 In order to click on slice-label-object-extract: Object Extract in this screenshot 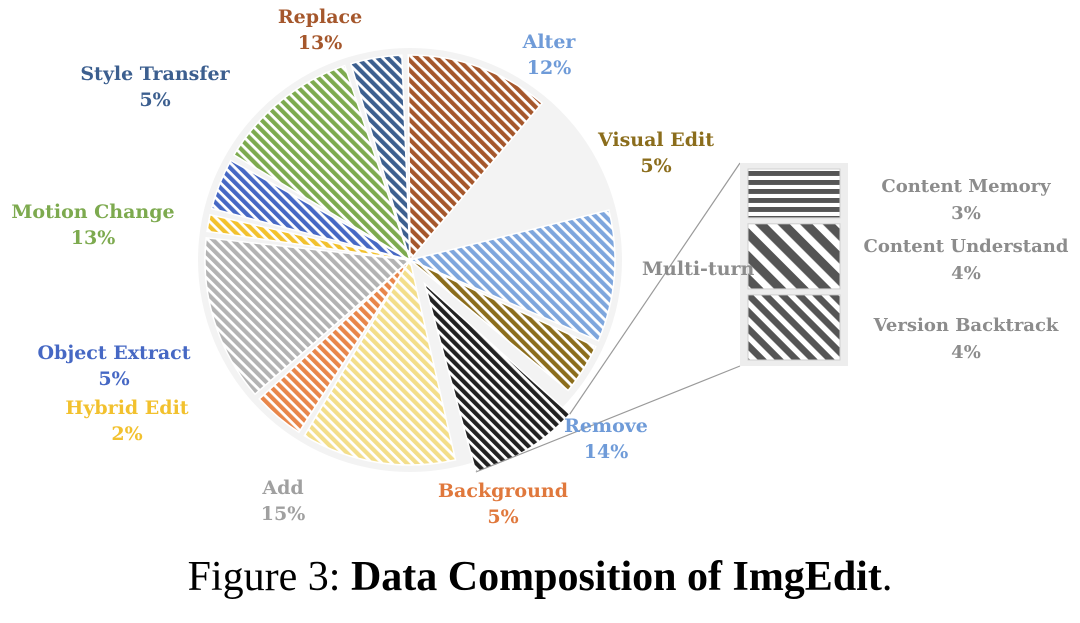, I will do `click(113, 353)`.